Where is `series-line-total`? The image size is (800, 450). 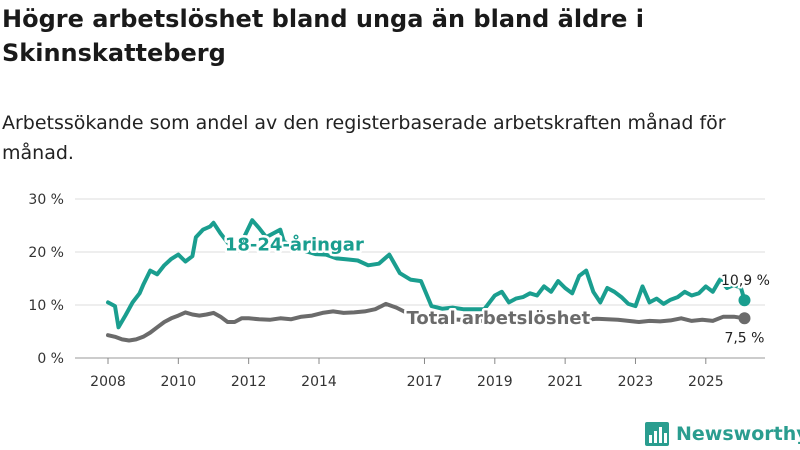 series-line-total is located at coordinates (426, 322).